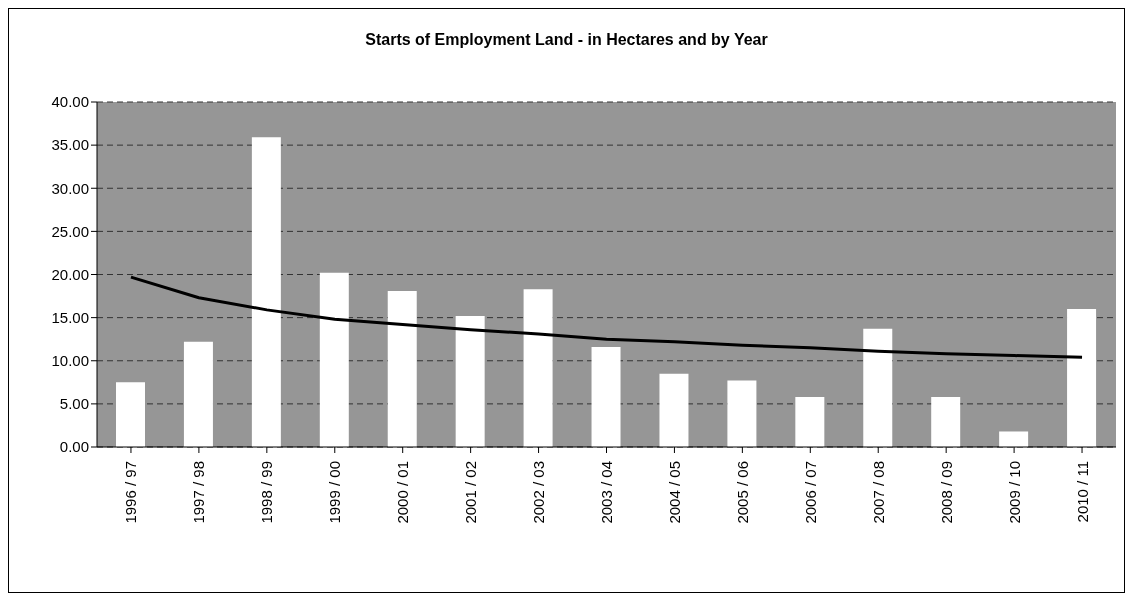  Describe the element at coordinates (946, 492) in the screenshot. I see `x-tick-label: 2008 / 09` at that location.